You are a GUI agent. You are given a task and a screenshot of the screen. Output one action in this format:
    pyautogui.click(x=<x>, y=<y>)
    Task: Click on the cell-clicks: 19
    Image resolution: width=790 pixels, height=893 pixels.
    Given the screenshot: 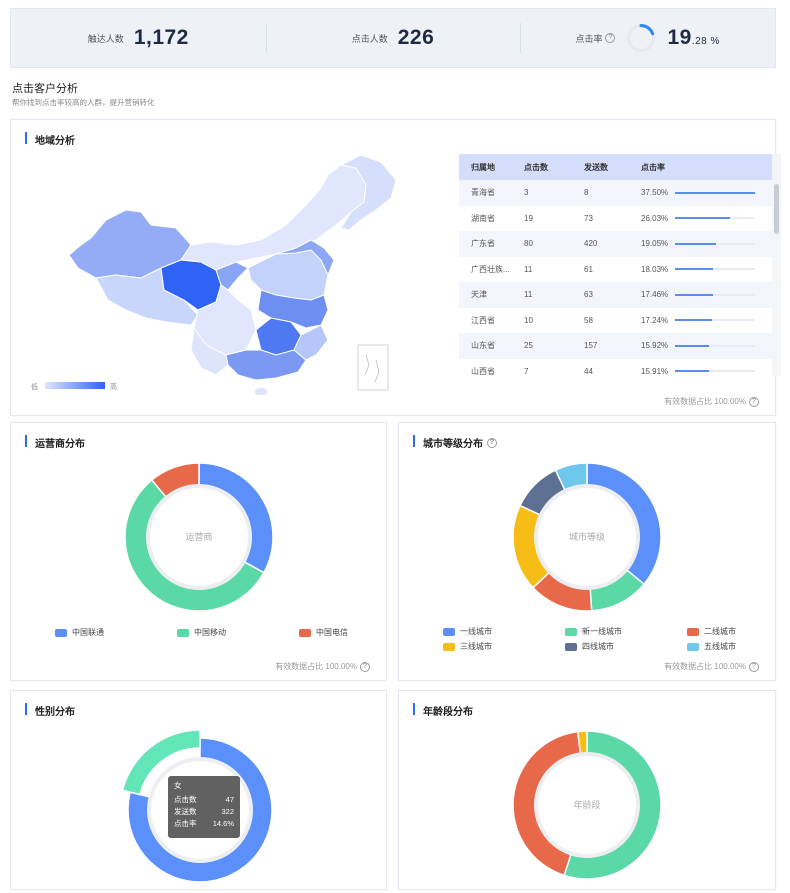 What is the action you would take?
    pyautogui.click(x=528, y=218)
    